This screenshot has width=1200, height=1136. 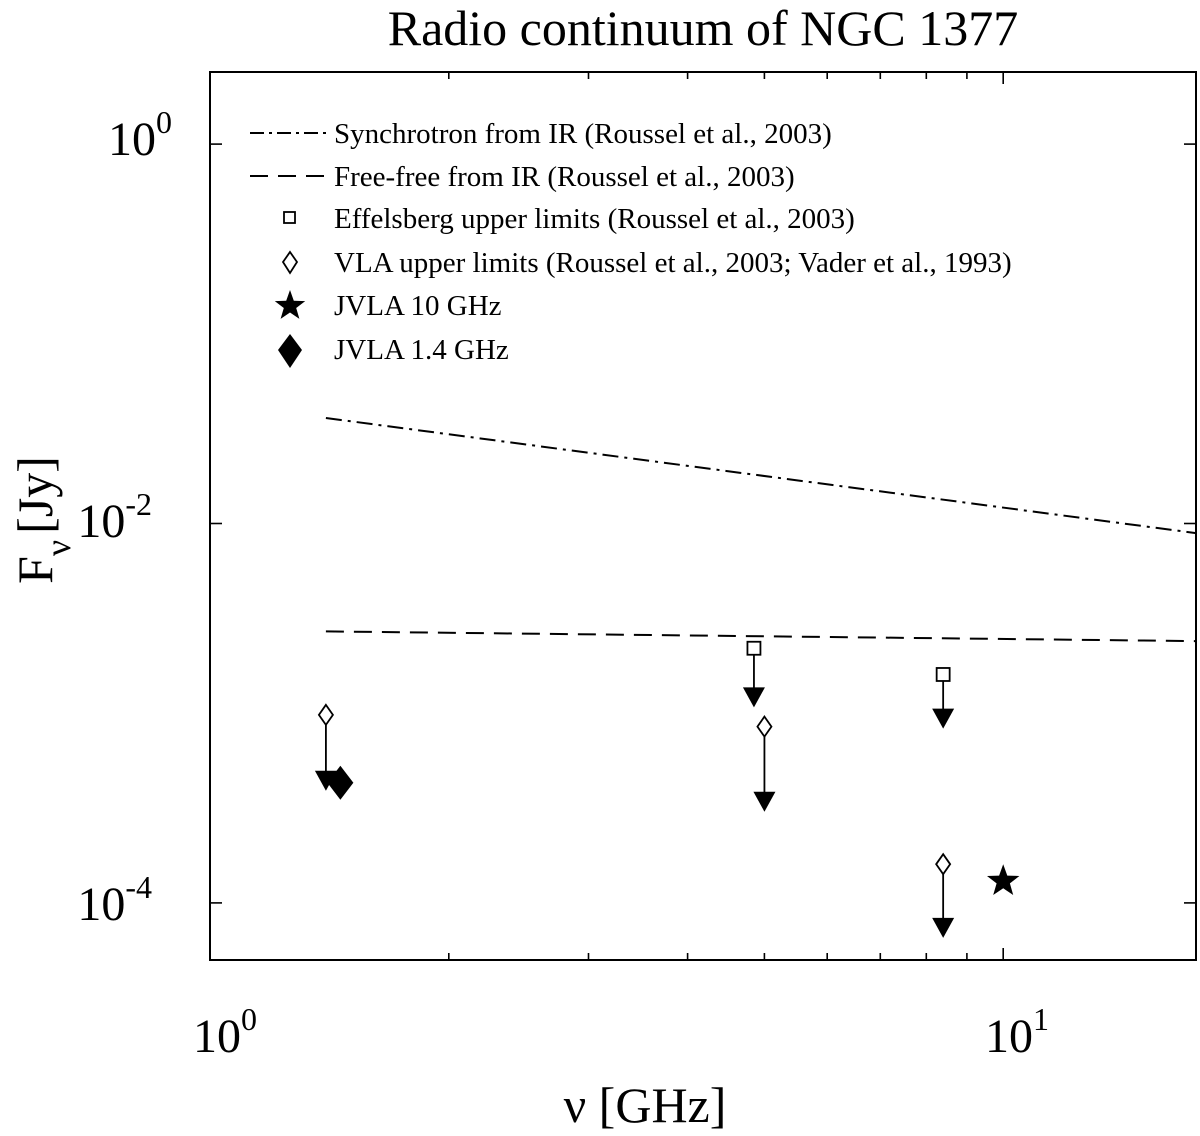 I want to click on vla-arrow-2-head, so click(x=943, y=927).